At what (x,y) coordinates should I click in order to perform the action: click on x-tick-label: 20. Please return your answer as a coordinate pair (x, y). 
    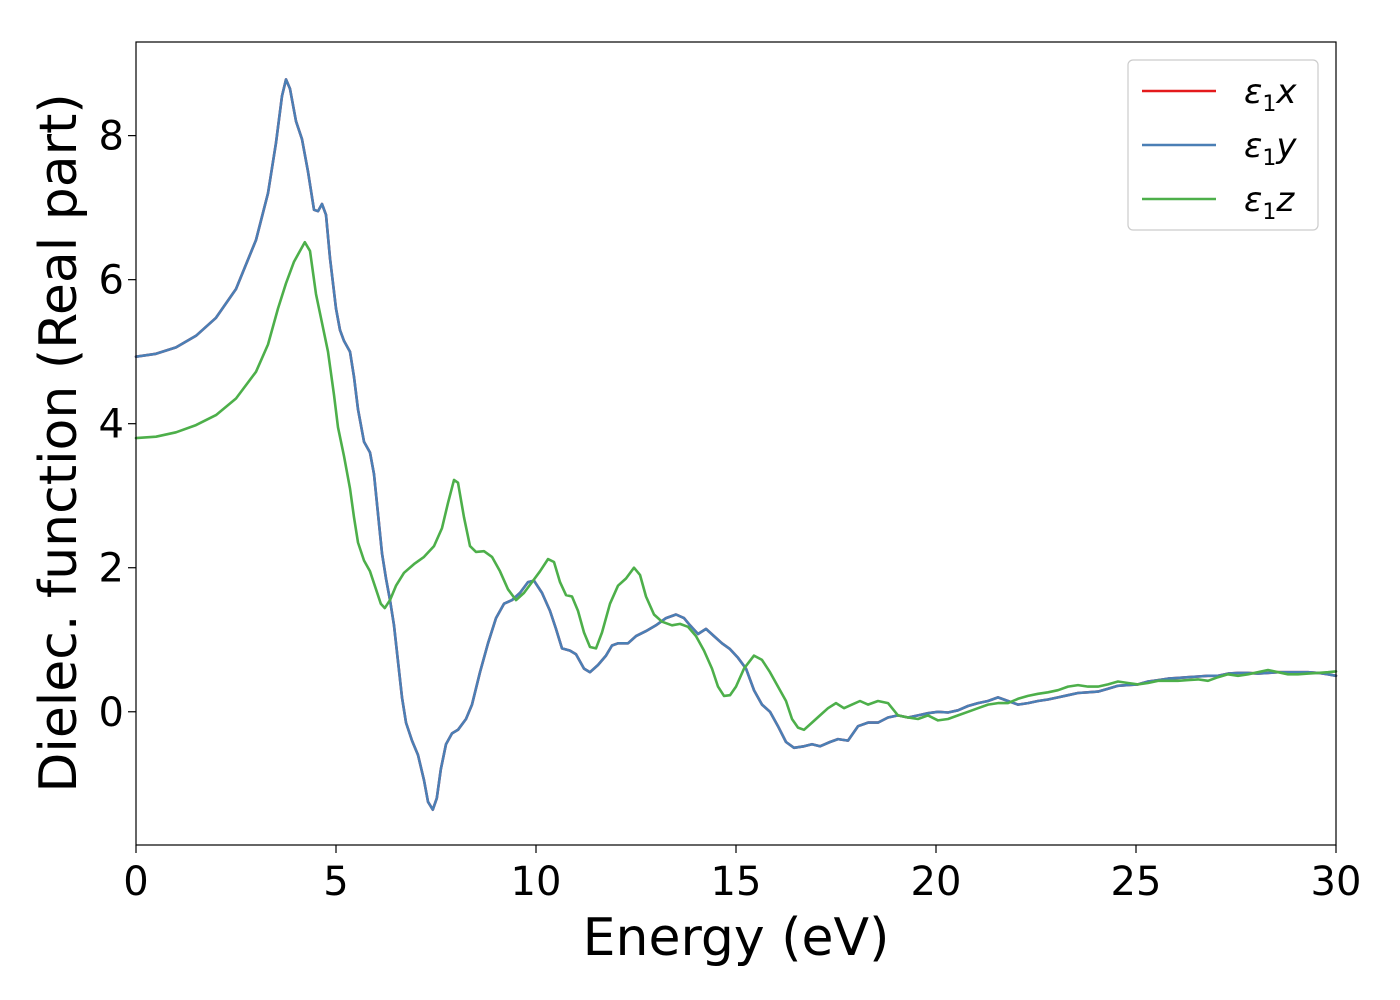
    Looking at the image, I should click on (936, 882).